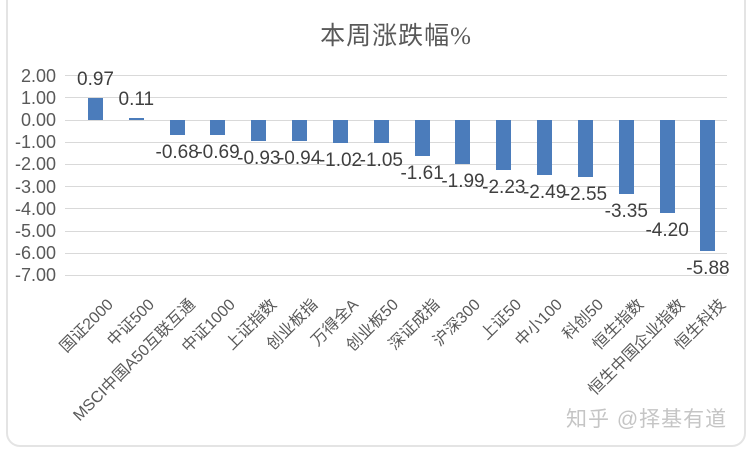 Image resolution: width=752 pixels, height=452 pixels. What do you see at coordinates (35, 253) in the screenshot?
I see `y-axis-tick-label: -6.00` at bounding box center [35, 253].